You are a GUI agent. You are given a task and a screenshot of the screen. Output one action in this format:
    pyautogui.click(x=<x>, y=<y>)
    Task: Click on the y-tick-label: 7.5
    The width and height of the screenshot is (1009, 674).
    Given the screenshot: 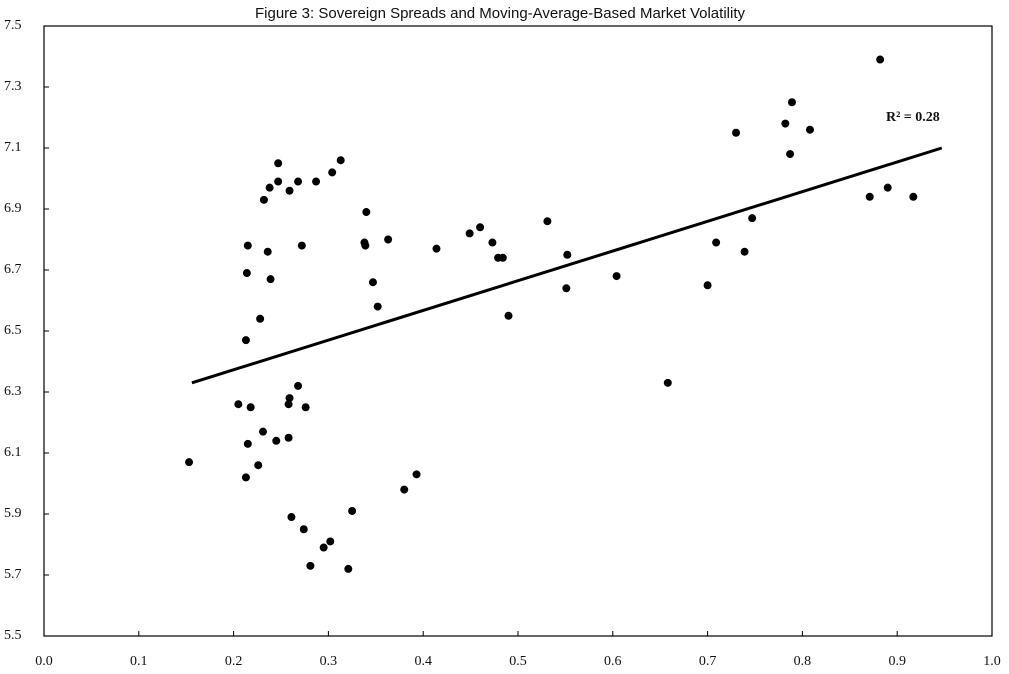 What is the action you would take?
    pyautogui.click(x=13, y=25)
    